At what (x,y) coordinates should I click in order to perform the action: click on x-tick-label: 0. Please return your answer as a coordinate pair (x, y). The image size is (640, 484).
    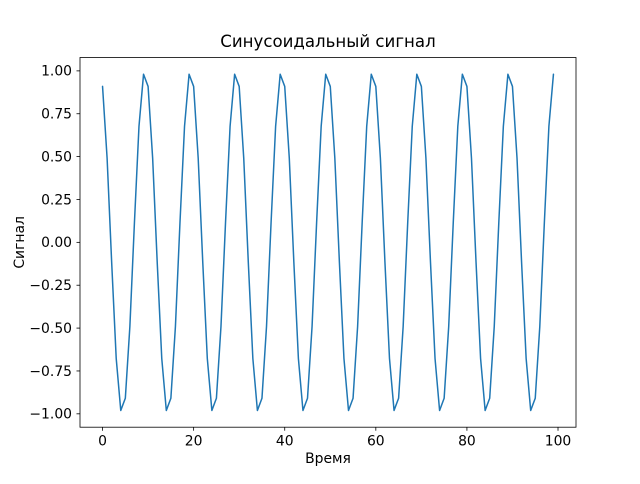
    Looking at the image, I should click on (102, 442).